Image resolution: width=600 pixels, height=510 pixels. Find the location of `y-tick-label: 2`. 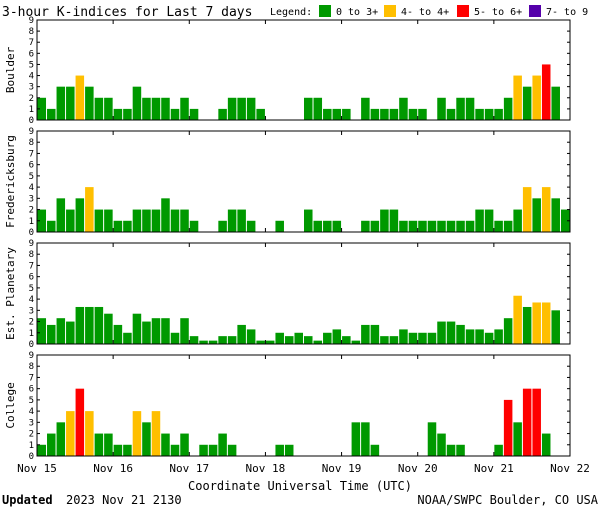

y-tick-label: 2 is located at coordinates (31, 211).